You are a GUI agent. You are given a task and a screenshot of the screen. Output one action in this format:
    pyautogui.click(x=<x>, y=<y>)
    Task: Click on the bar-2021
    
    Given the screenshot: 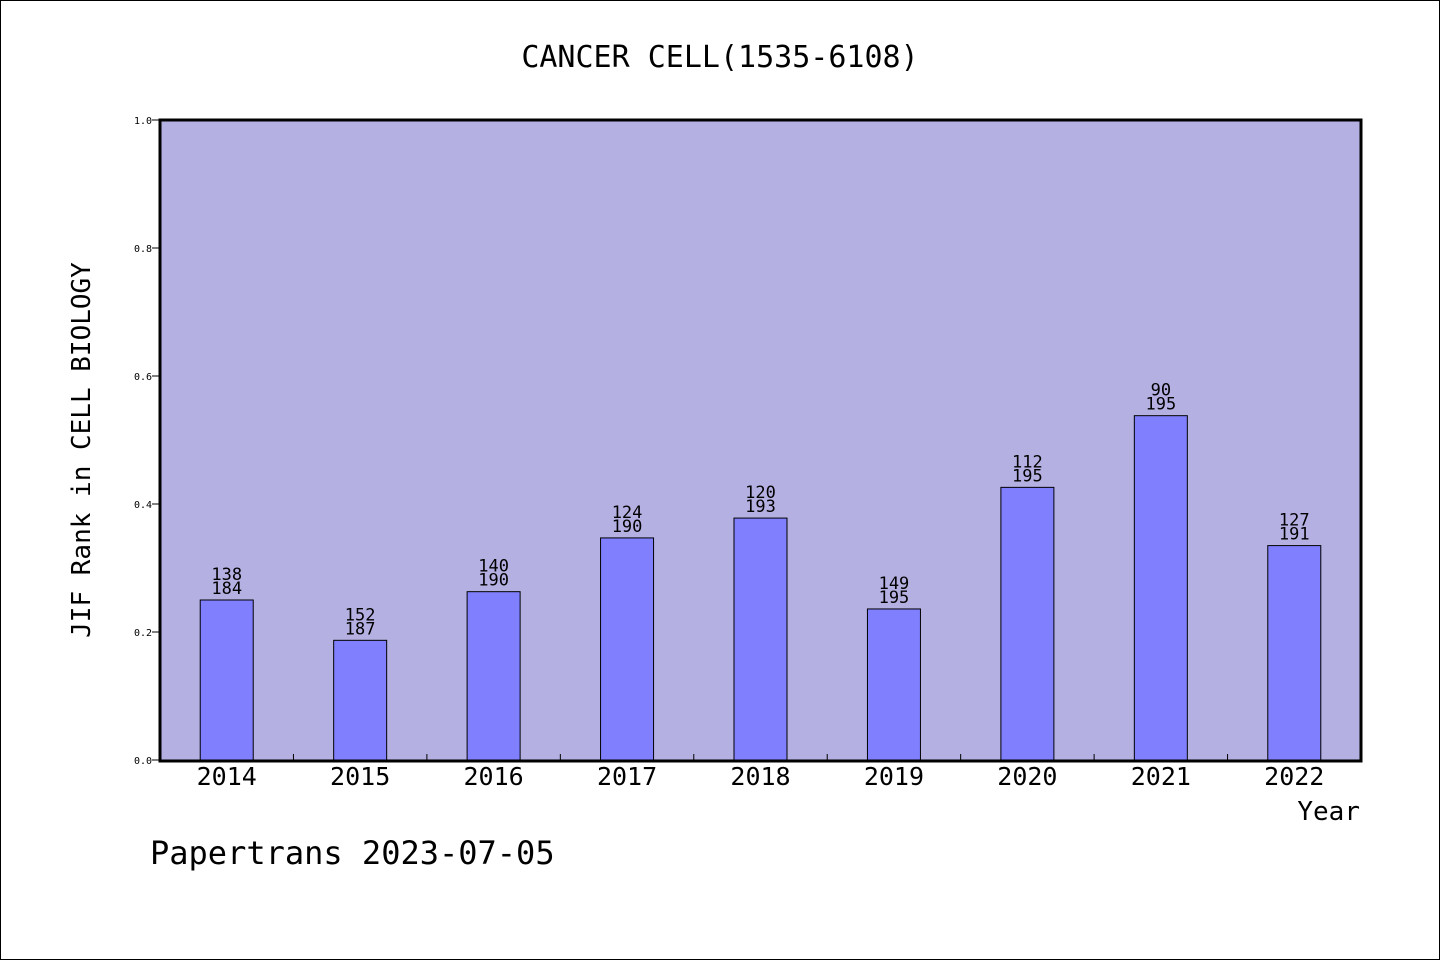 What is the action you would take?
    pyautogui.click(x=1160, y=588)
    